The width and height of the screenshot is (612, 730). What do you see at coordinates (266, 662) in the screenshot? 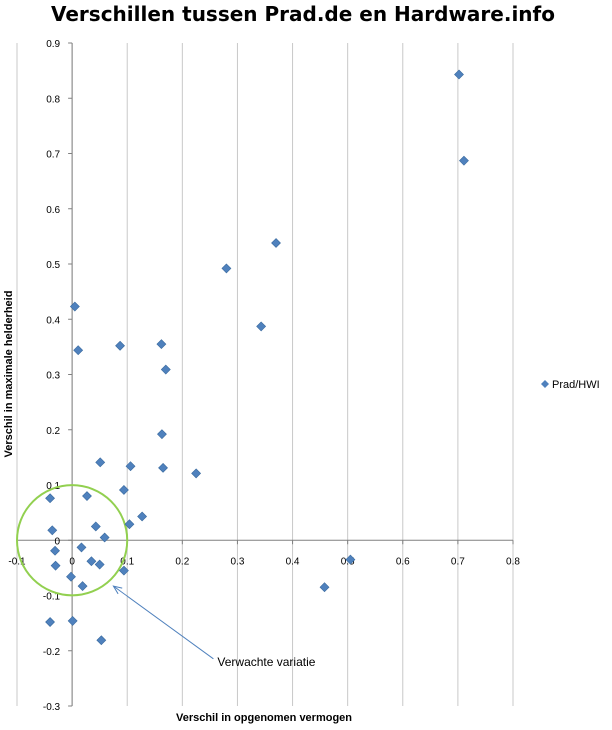
I see `annotation-text: Verwachte variatie` at bounding box center [266, 662].